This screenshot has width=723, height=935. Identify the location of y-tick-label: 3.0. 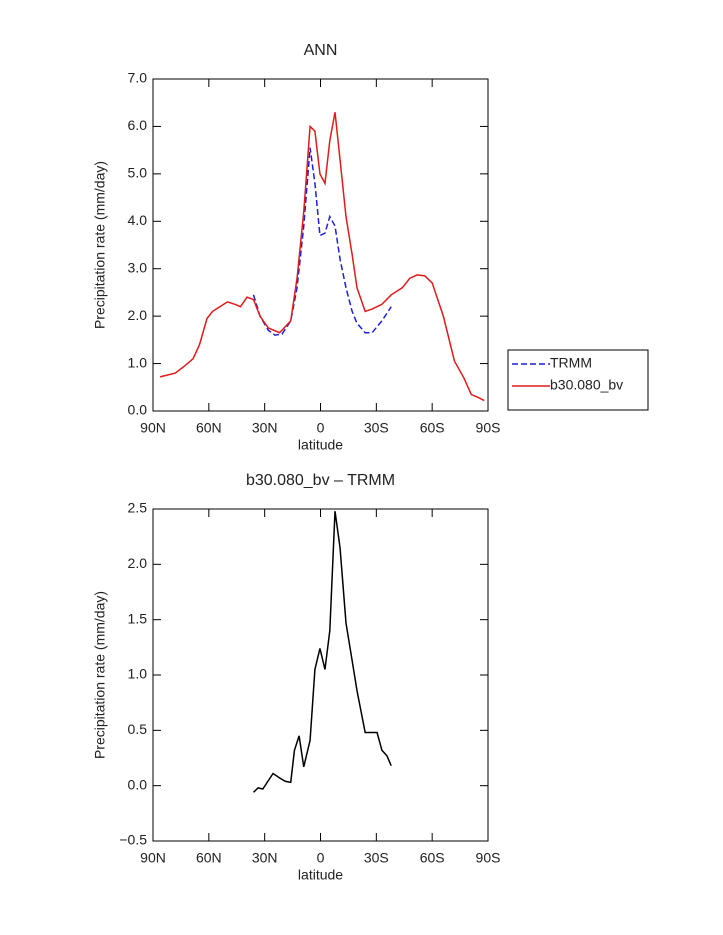
(138, 267).